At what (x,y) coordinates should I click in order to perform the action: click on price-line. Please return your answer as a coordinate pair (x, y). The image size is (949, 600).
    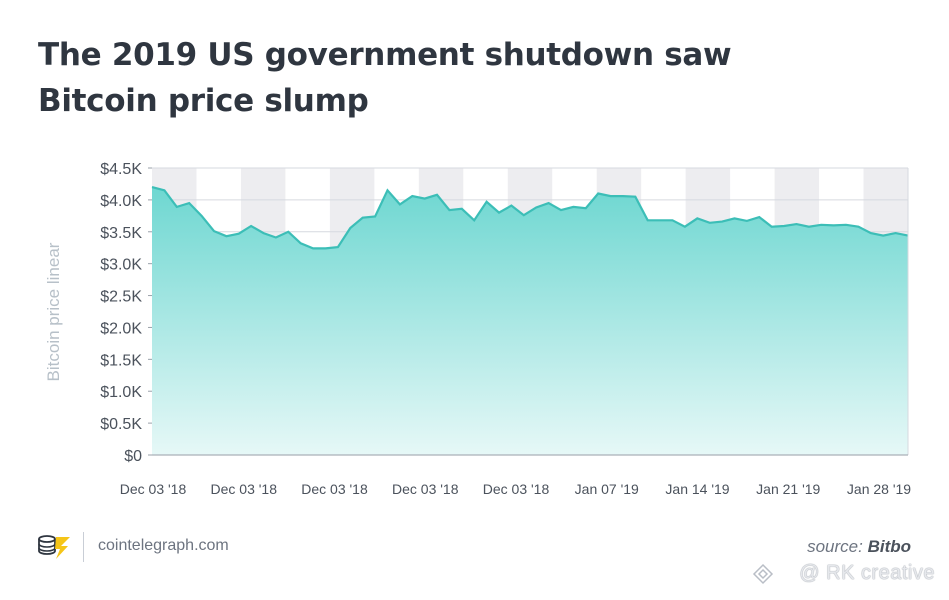
    Looking at the image, I should click on (530, 218).